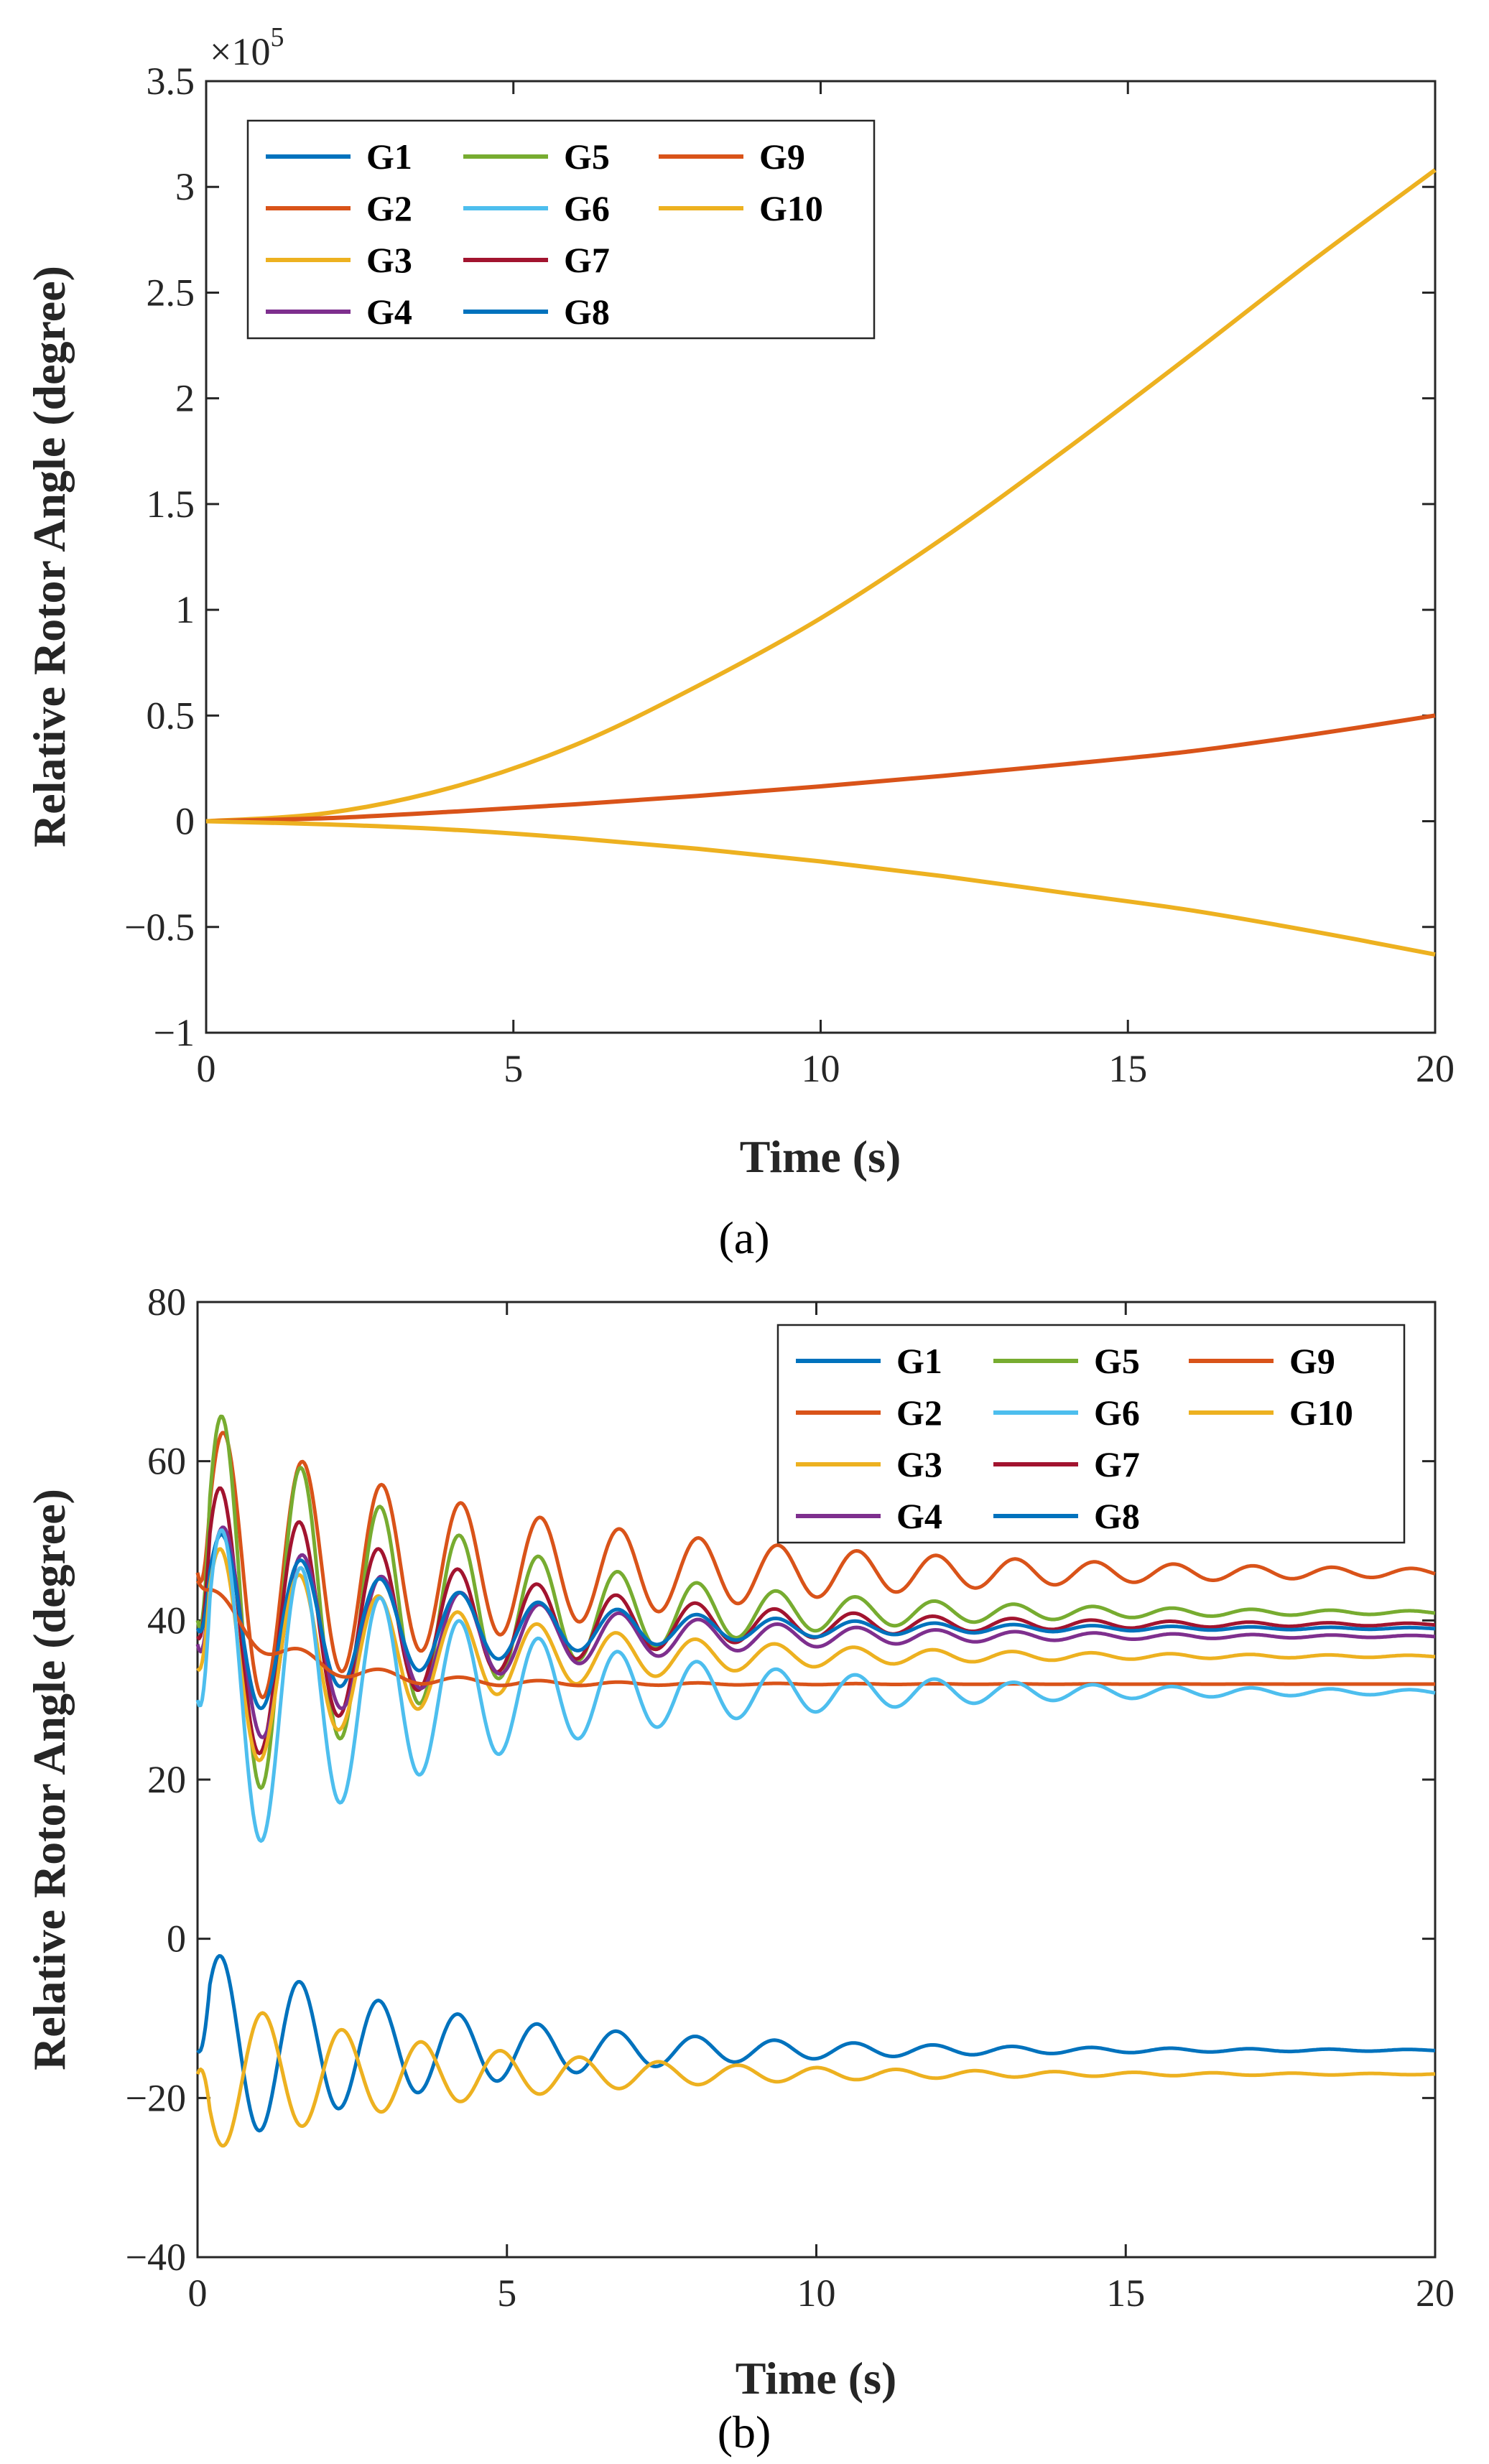 This screenshot has height=2464, width=1489. I want to click on y-tick-label: 1.5, so click(171, 504).